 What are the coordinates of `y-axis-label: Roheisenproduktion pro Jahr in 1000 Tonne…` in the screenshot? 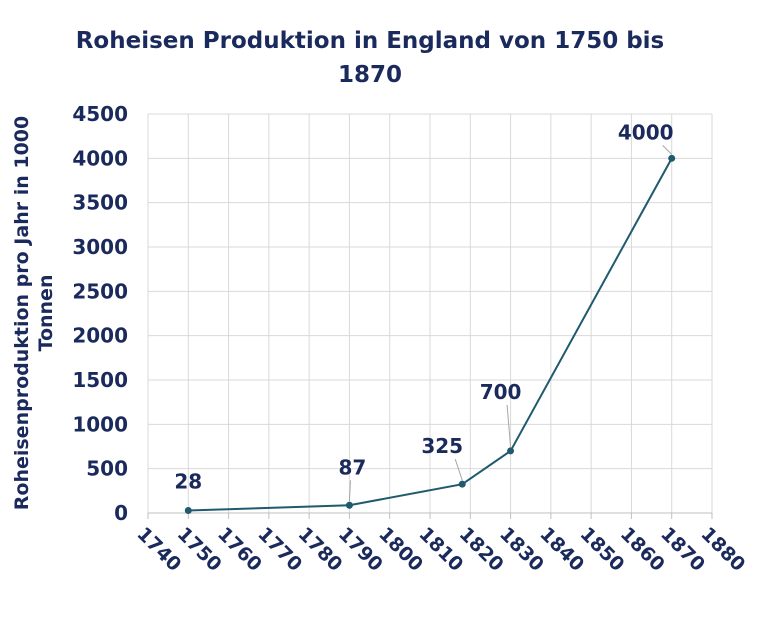 It's located at (34, 313).